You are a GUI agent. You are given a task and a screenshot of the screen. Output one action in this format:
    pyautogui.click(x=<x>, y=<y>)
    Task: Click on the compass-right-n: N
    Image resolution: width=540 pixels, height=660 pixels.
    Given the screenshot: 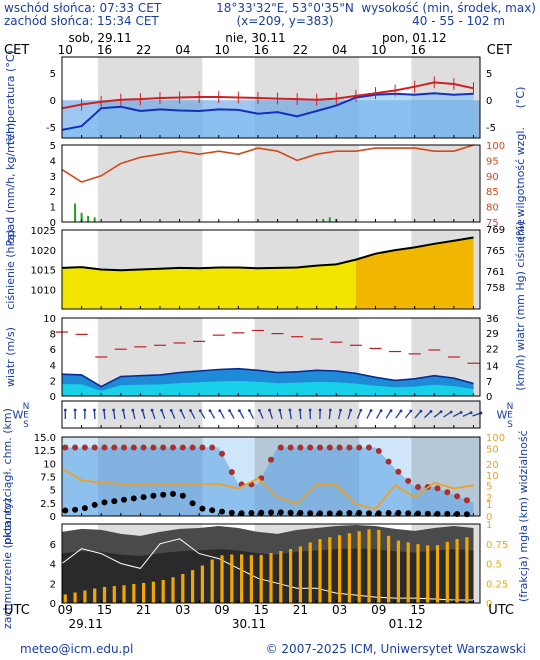 What is the action you would take?
    pyautogui.click(x=510, y=407)
    